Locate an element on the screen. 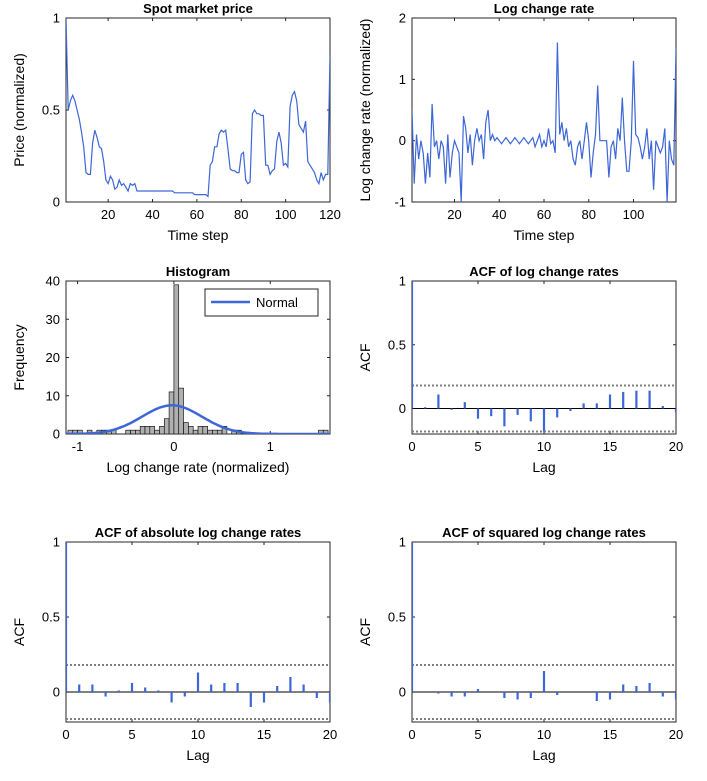 The width and height of the screenshot is (707, 781). normal-curve is located at coordinates (198, 419).